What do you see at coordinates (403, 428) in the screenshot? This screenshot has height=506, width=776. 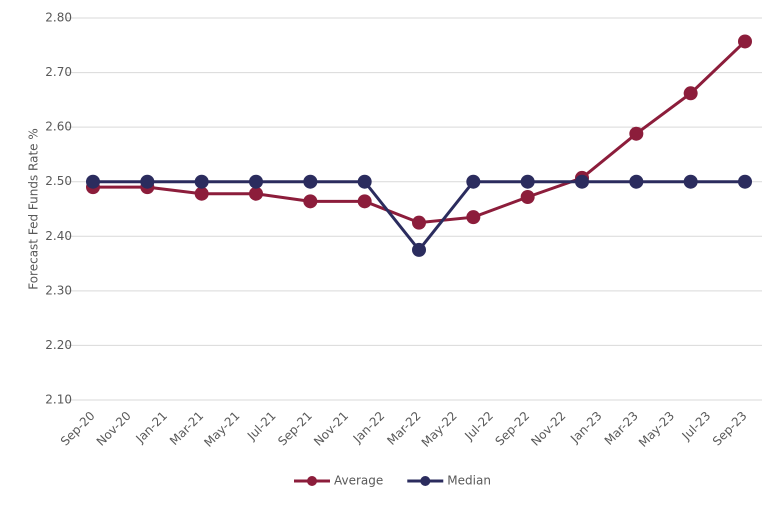 I see `x-tick-label: Mar-22` at bounding box center [403, 428].